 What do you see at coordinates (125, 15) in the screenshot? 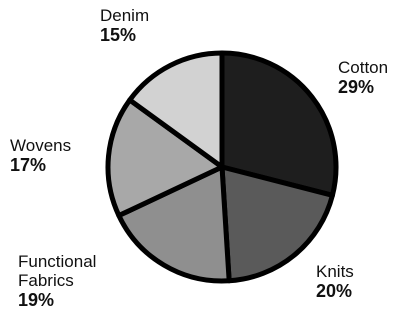
I see `slice-name-denim: Denim` at bounding box center [125, 15].